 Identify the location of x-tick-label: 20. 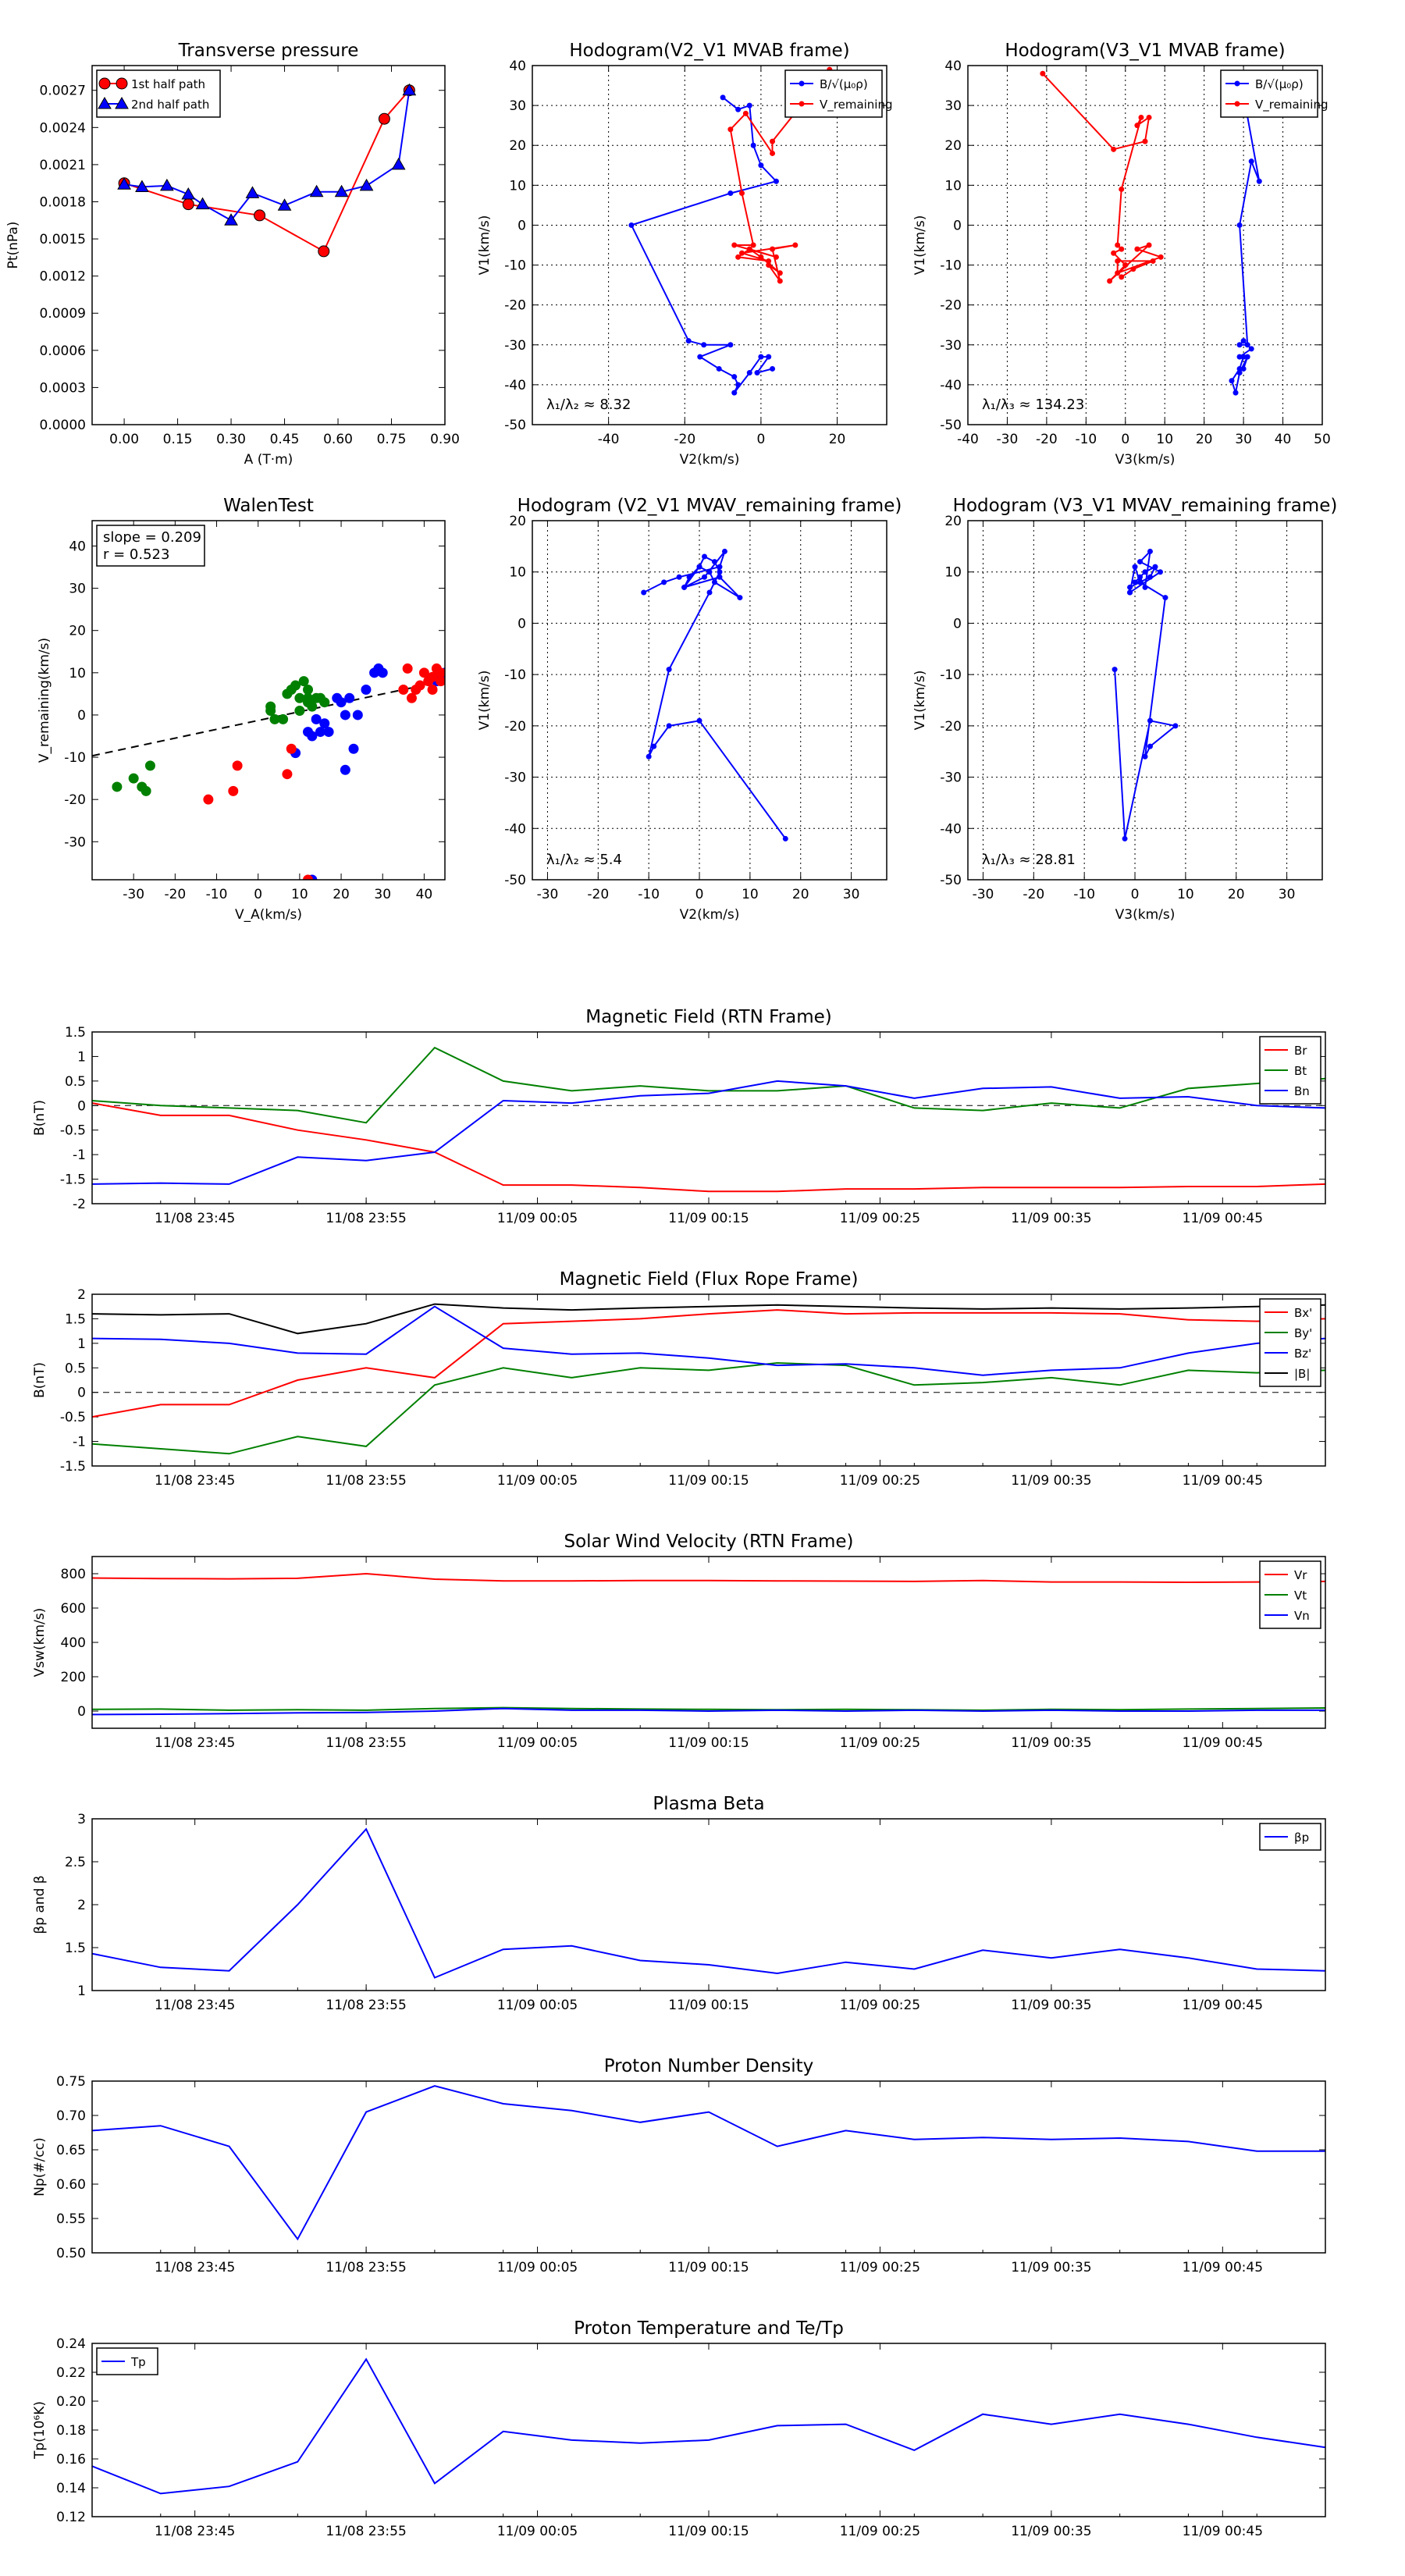
(801, 894).